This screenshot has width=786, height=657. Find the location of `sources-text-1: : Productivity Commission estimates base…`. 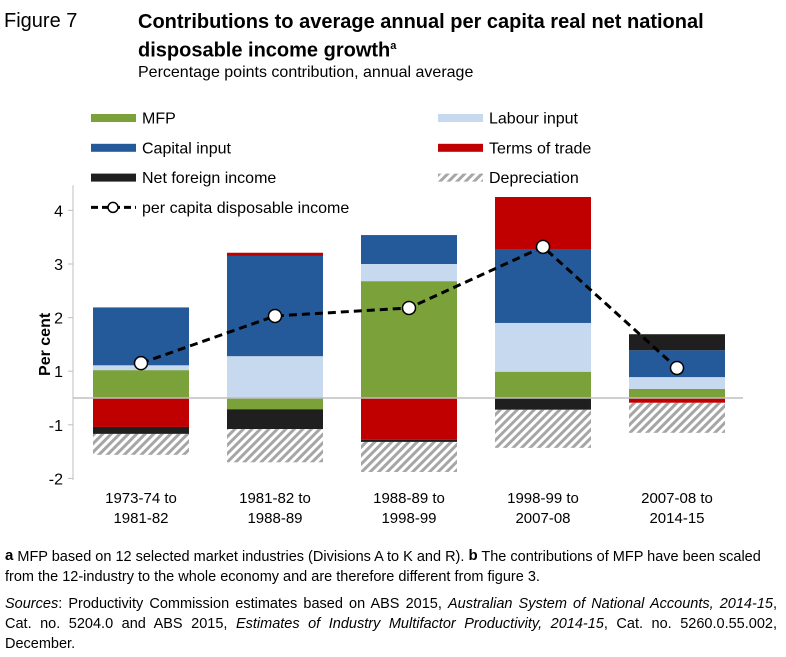

sources-text-1: : Productivity Commission estimates base… is located at coordinates (253, 604).